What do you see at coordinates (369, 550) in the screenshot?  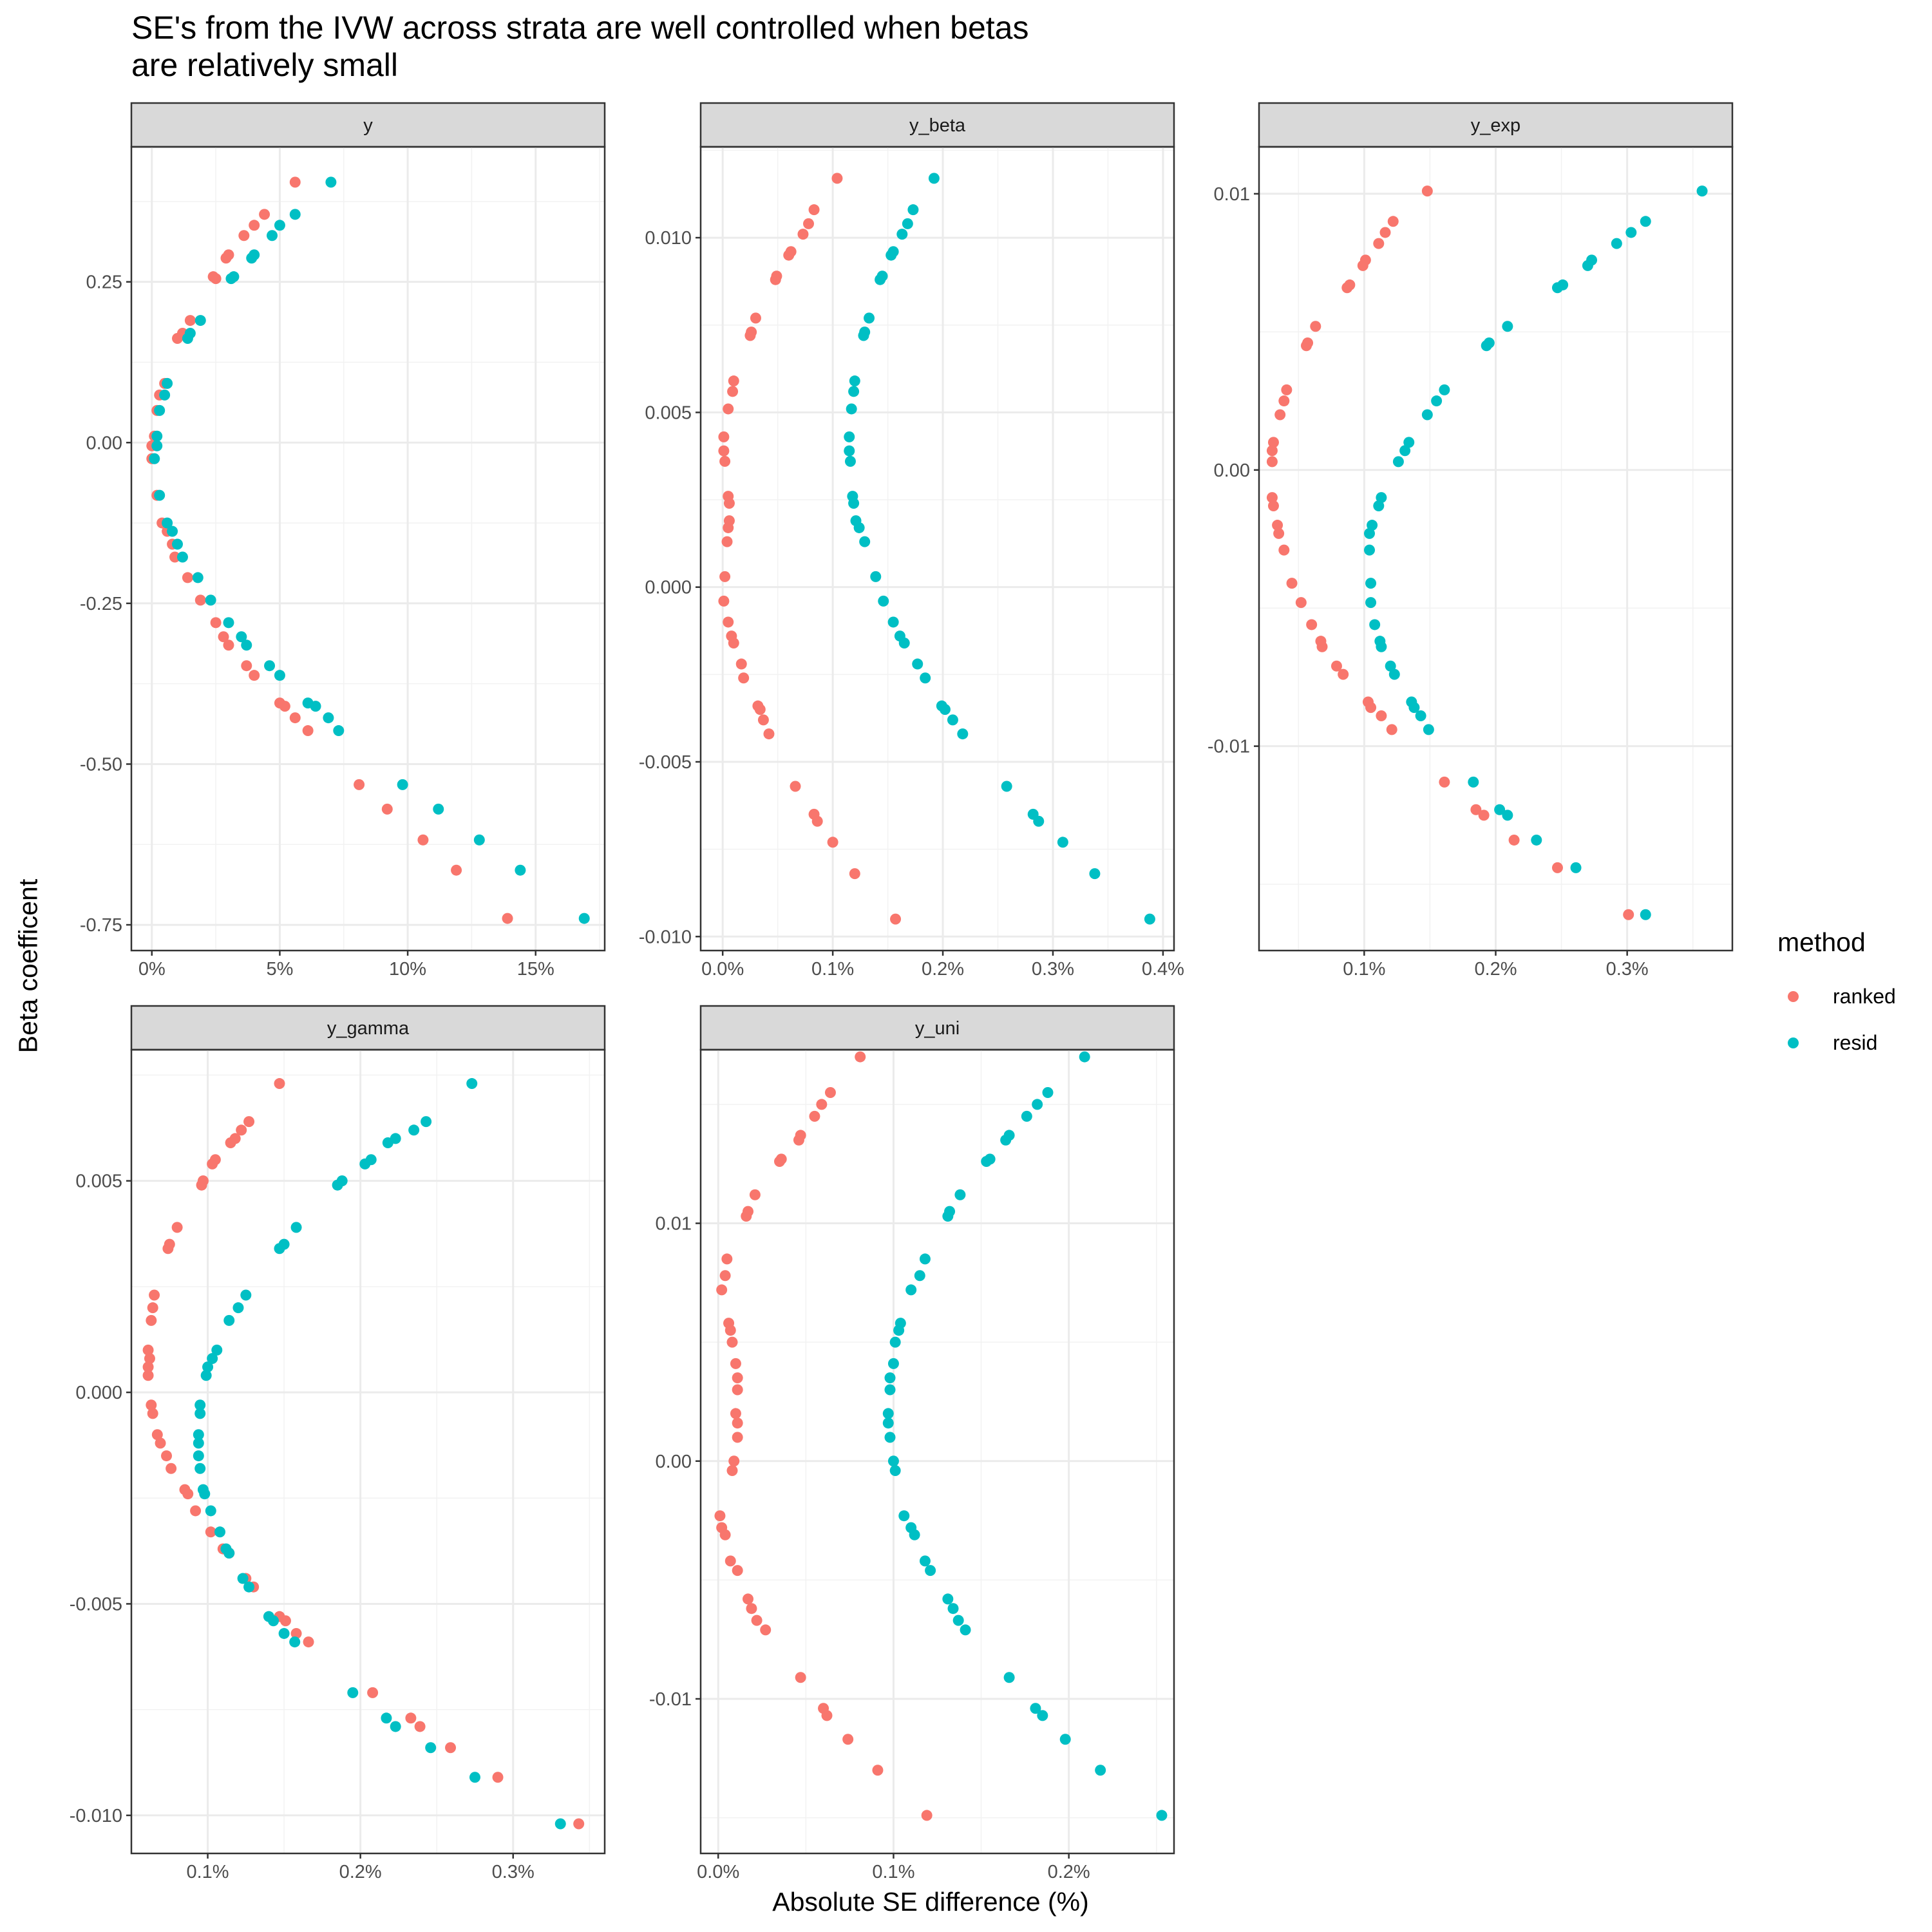 I see `series-resid` at bounding box center [369, 550].